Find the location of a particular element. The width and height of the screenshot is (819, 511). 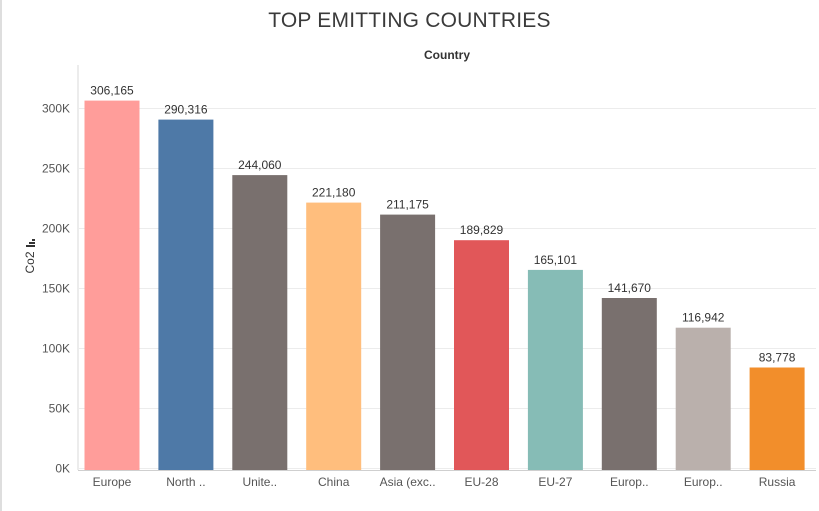

bar-value-label: 189,829 is located at coordinates (482, 230).